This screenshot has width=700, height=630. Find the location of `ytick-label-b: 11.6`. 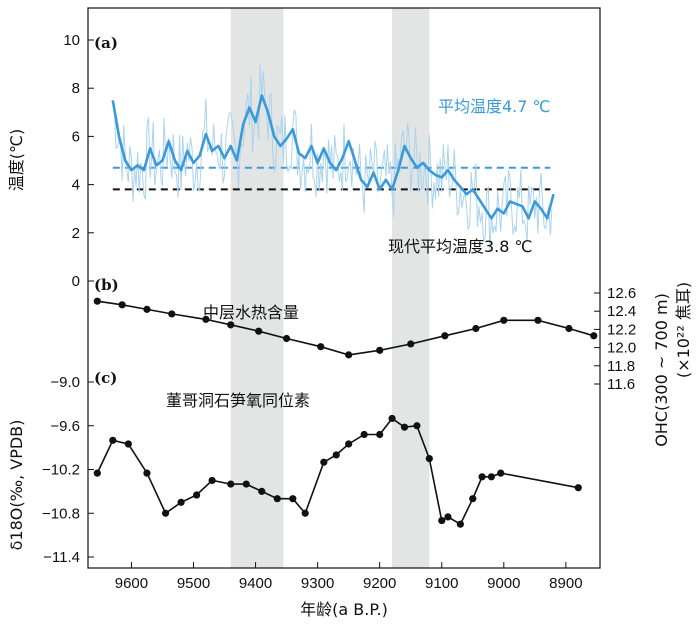

ytick-label-b: 11.6 is located at coordinates (621, 384).